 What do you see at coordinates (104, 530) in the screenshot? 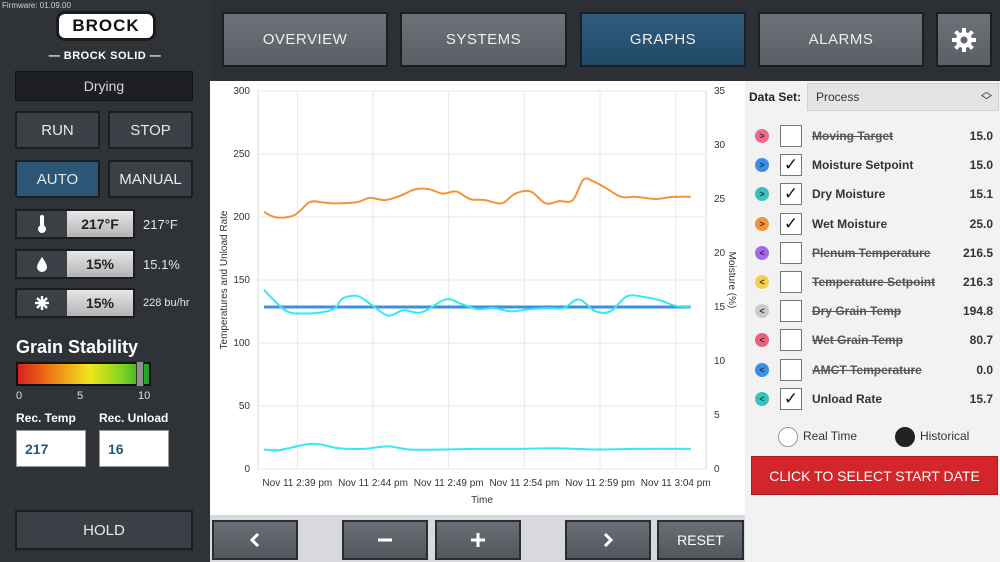
I see `hold-button: HOLD` at bounding box center [104, 530].